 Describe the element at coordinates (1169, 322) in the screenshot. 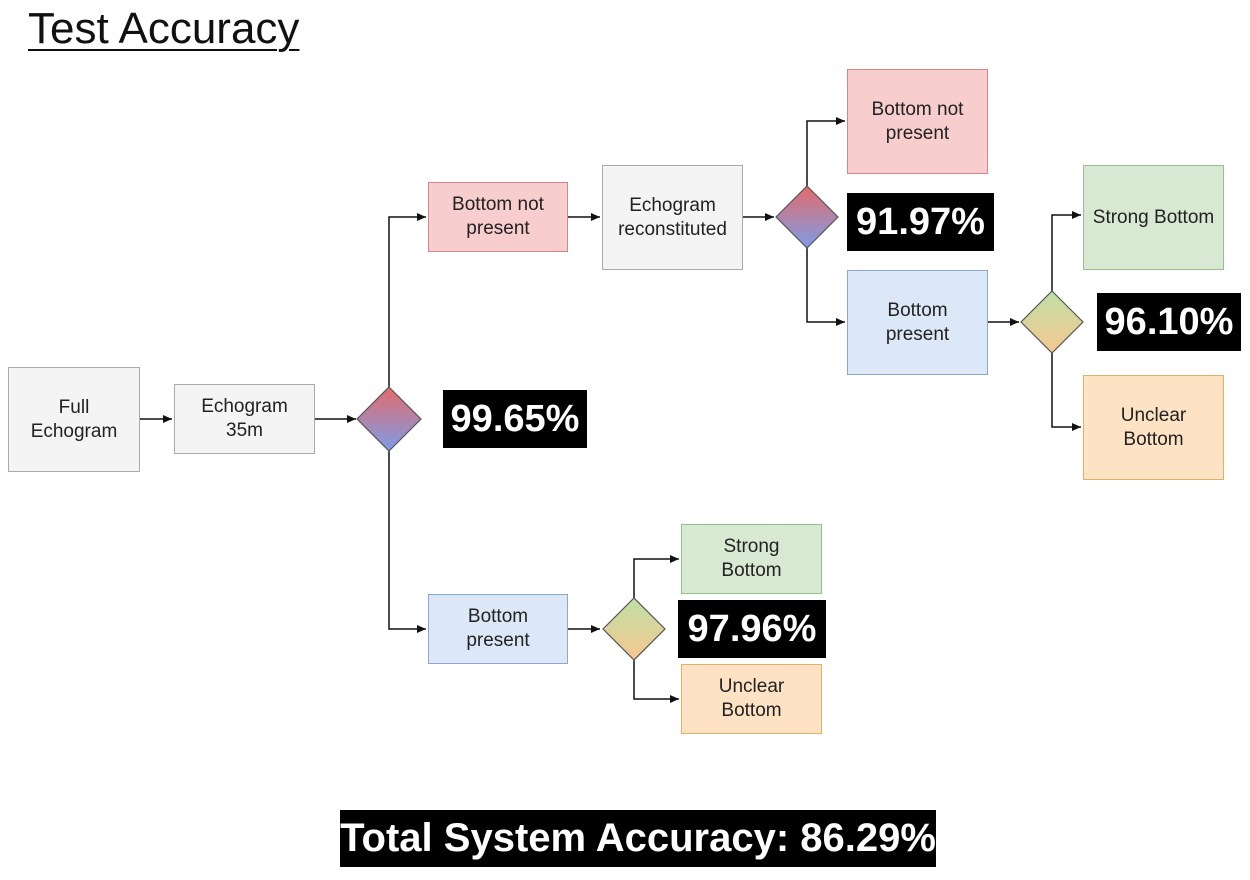

I see `accuracy-label-upper-bottom-split: 96.10%` at that location.